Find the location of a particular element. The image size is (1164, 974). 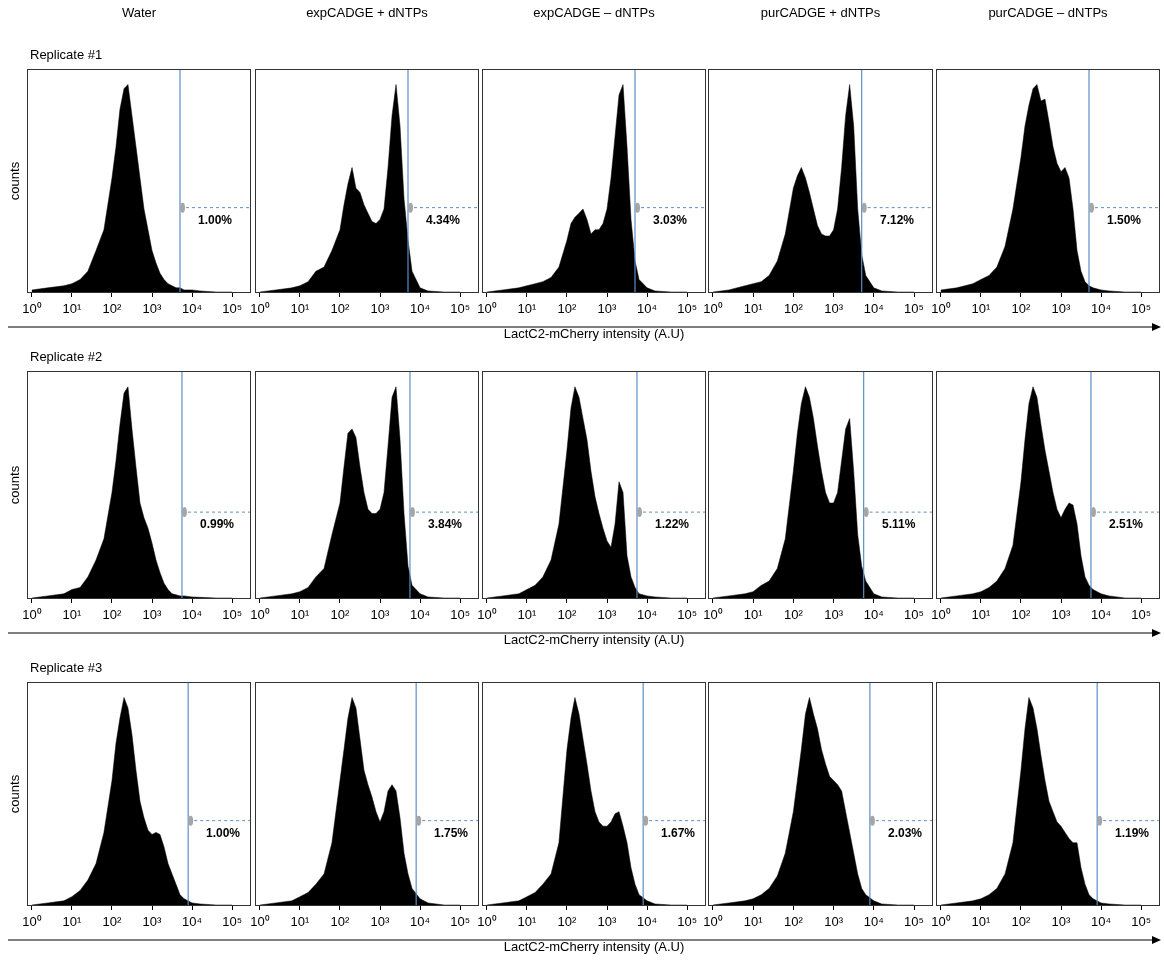

annotation: 0.99% is located at coordinates (217, 524).